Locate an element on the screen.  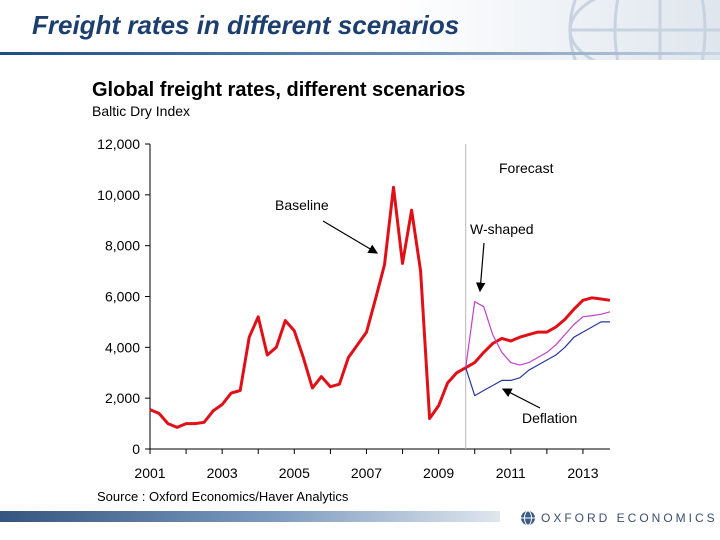
series-line-deflation is located at coordinates (537, 359).